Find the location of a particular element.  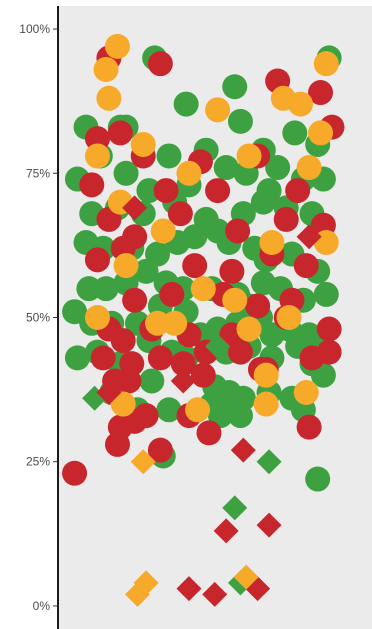

y-tick-label: 25% is located at coordinates (38, 462).